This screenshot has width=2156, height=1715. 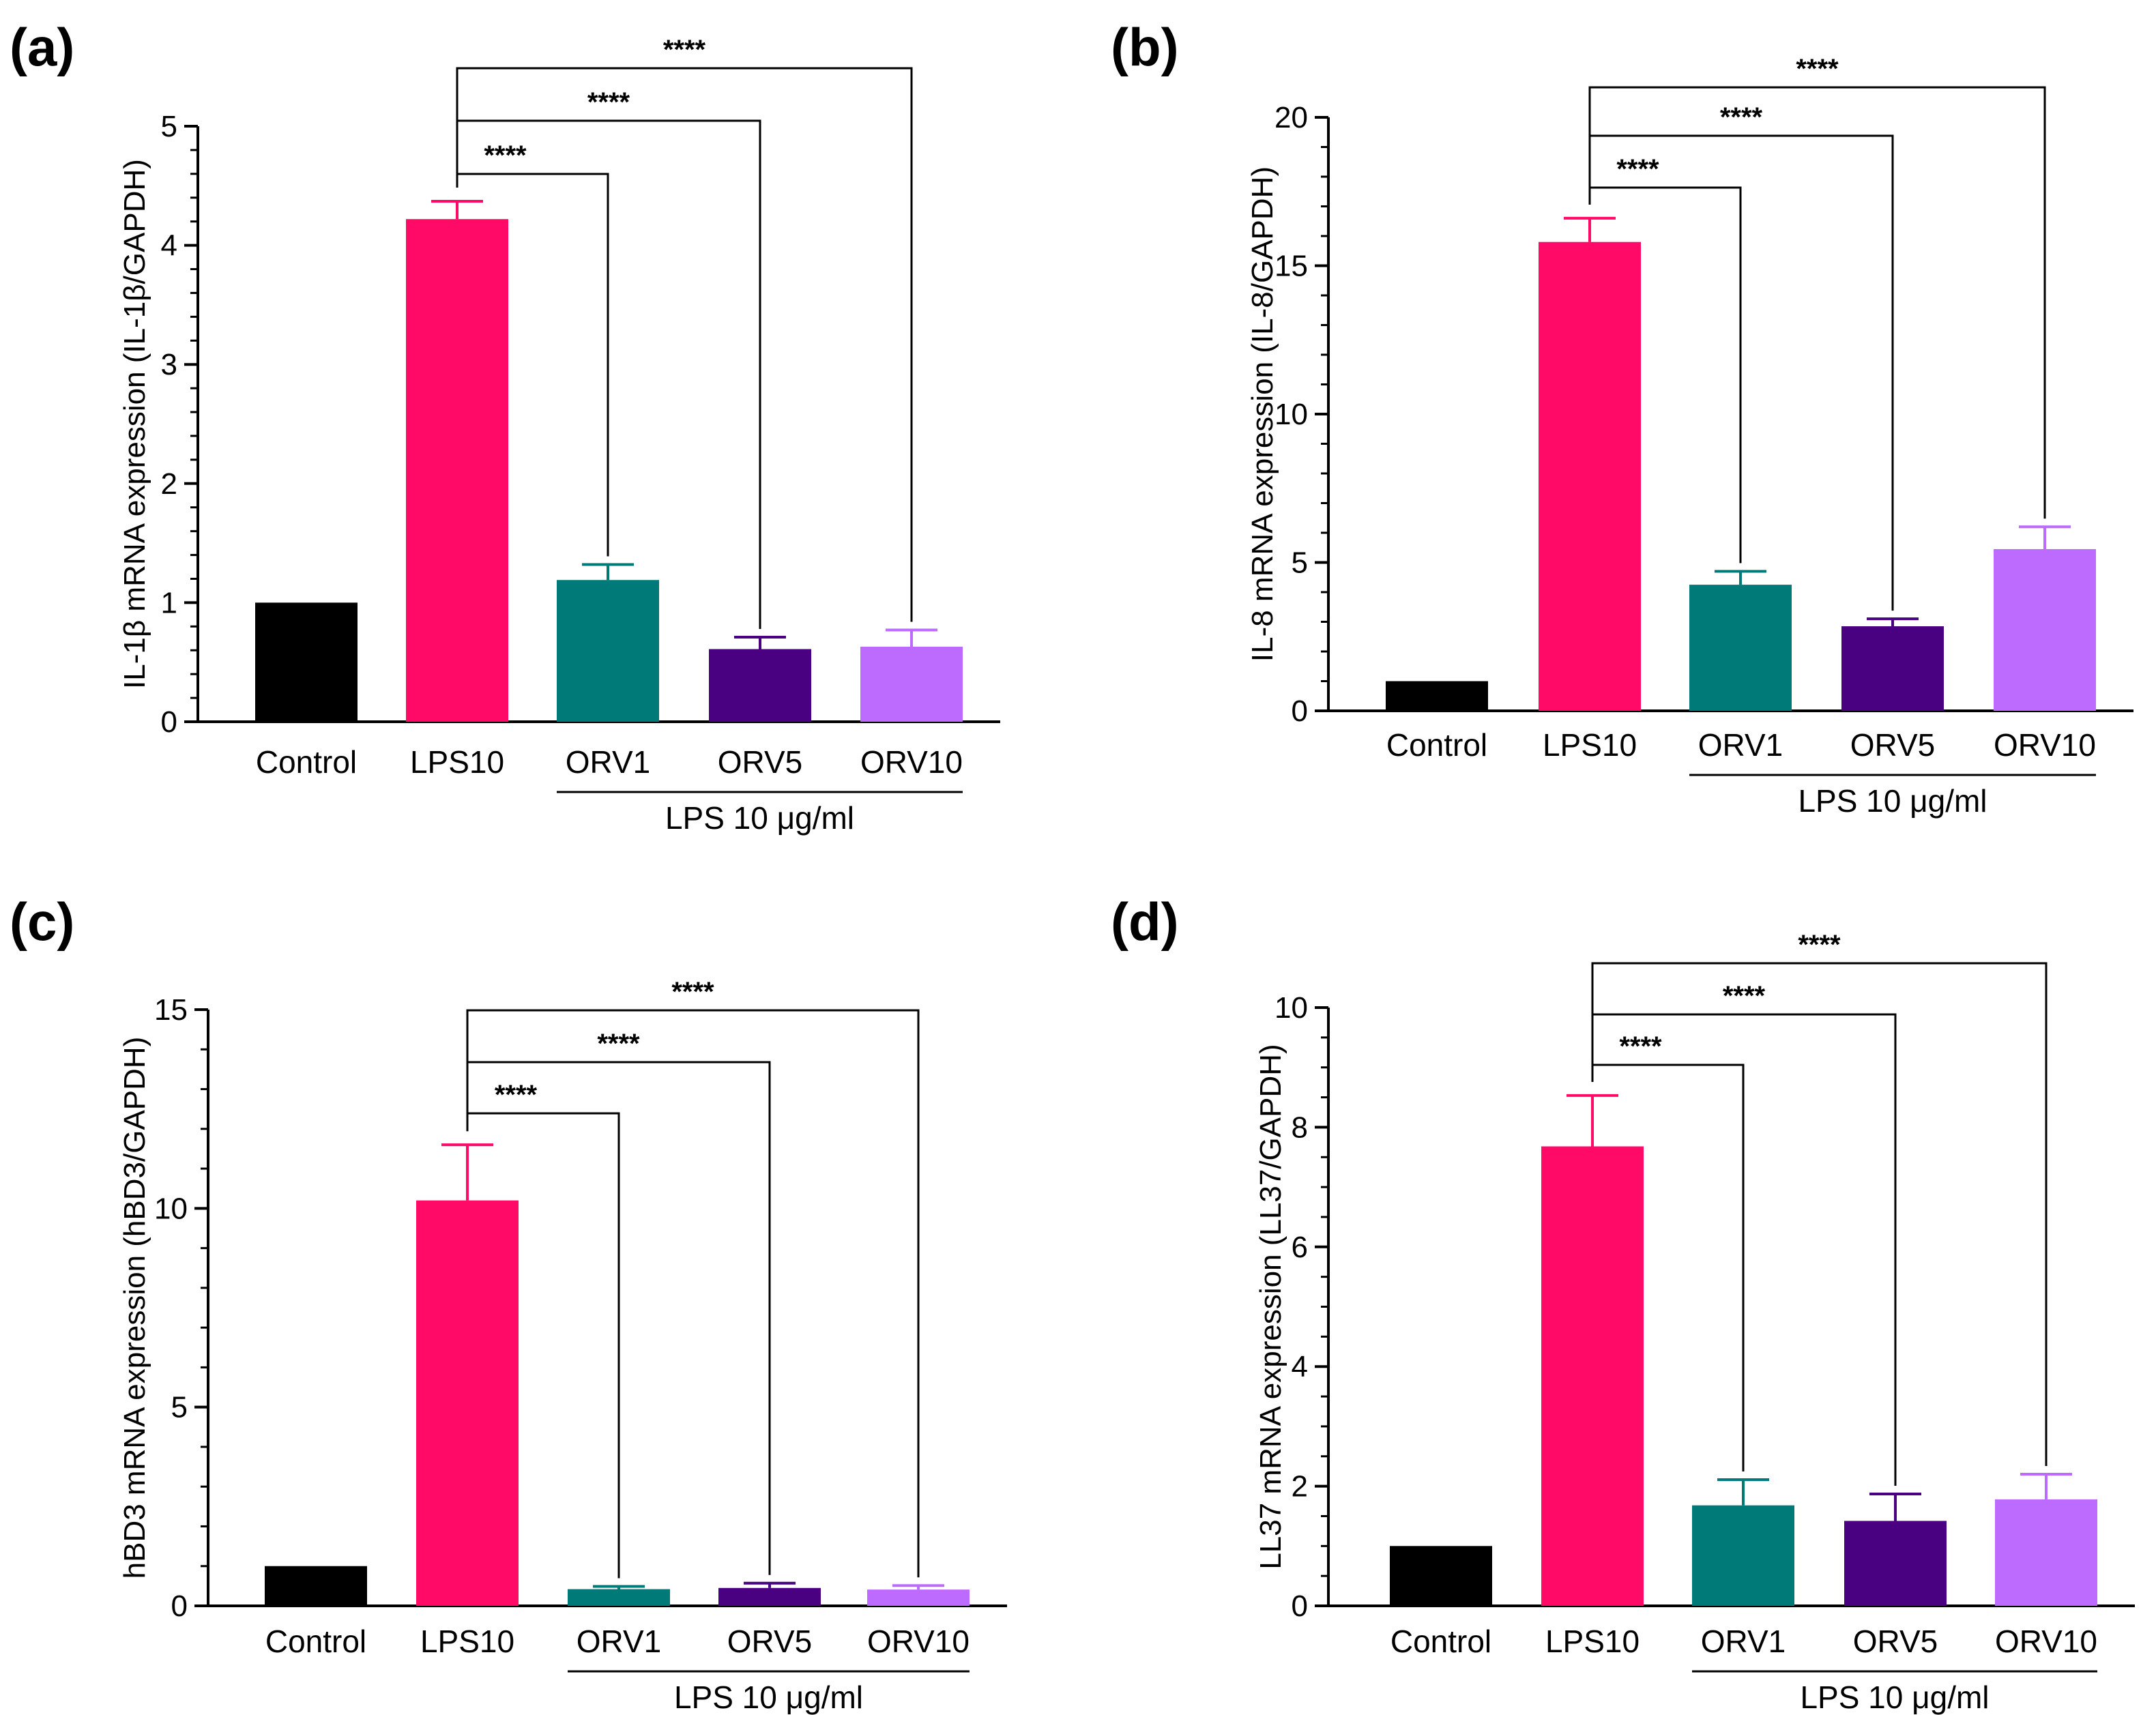 I want to click on y-tick-label: 8, so click(x=1300, y=1127).